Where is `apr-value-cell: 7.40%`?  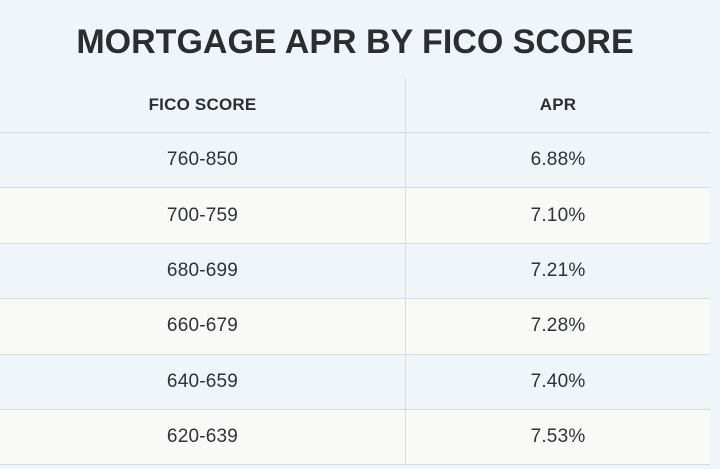
apr-value-cell: 7.40% is located at coordinates (557, 381).